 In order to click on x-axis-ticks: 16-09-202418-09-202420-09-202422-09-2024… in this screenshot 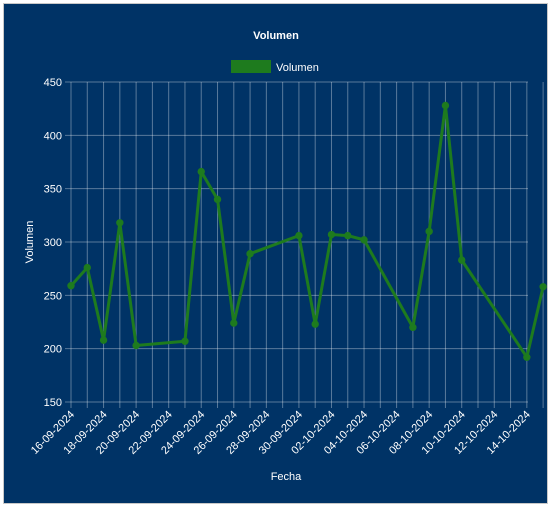, I will do `click(281, 433)`.